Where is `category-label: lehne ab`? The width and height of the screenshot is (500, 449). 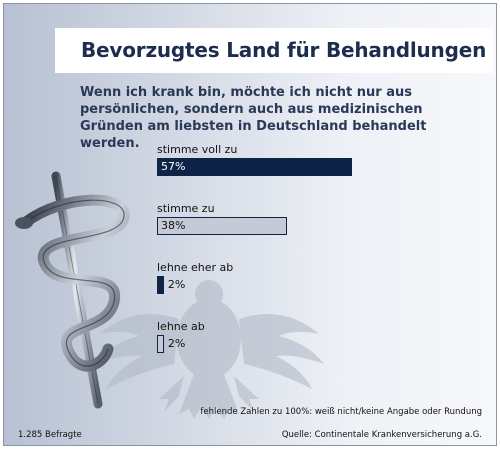 category-label: lehne ab is located at coordinates (181, 326).